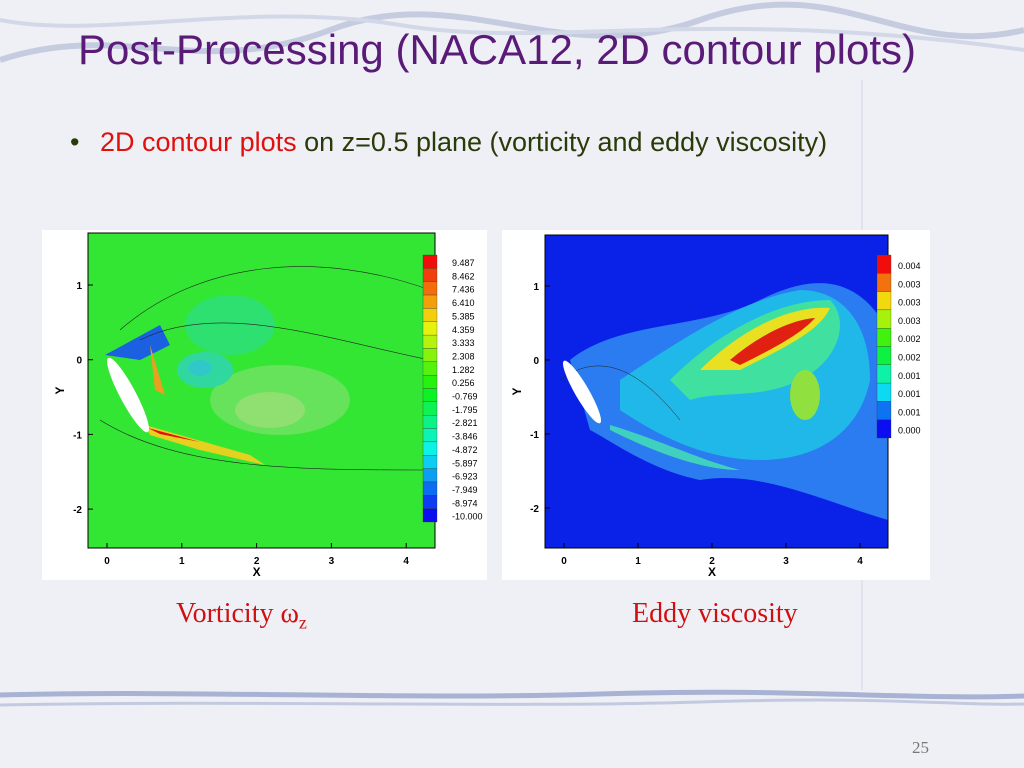 This screenshot has width=1024, height=768. What do you see at coordinates (465, 477) in the screenshot?
I see `legend-label: -6.923` at bounding box center [465, 477].